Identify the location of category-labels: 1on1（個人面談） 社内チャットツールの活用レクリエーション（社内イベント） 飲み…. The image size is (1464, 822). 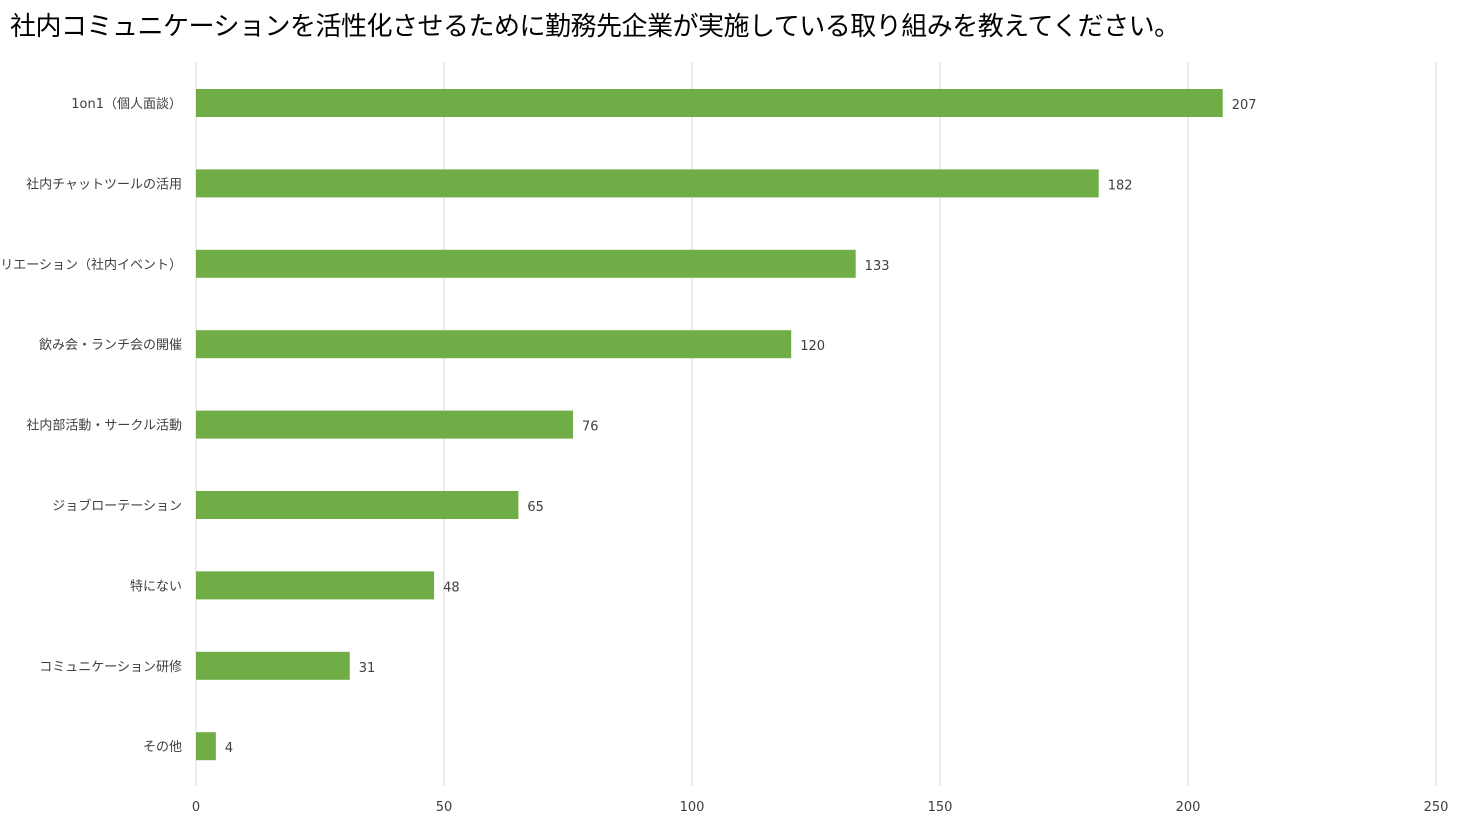
(91, 425).